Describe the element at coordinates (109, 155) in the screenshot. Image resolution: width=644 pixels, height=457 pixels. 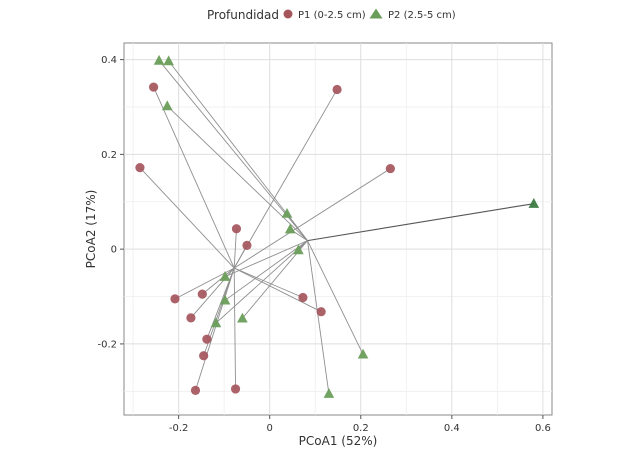
I see `y-tick-label: 0.2` at that location.